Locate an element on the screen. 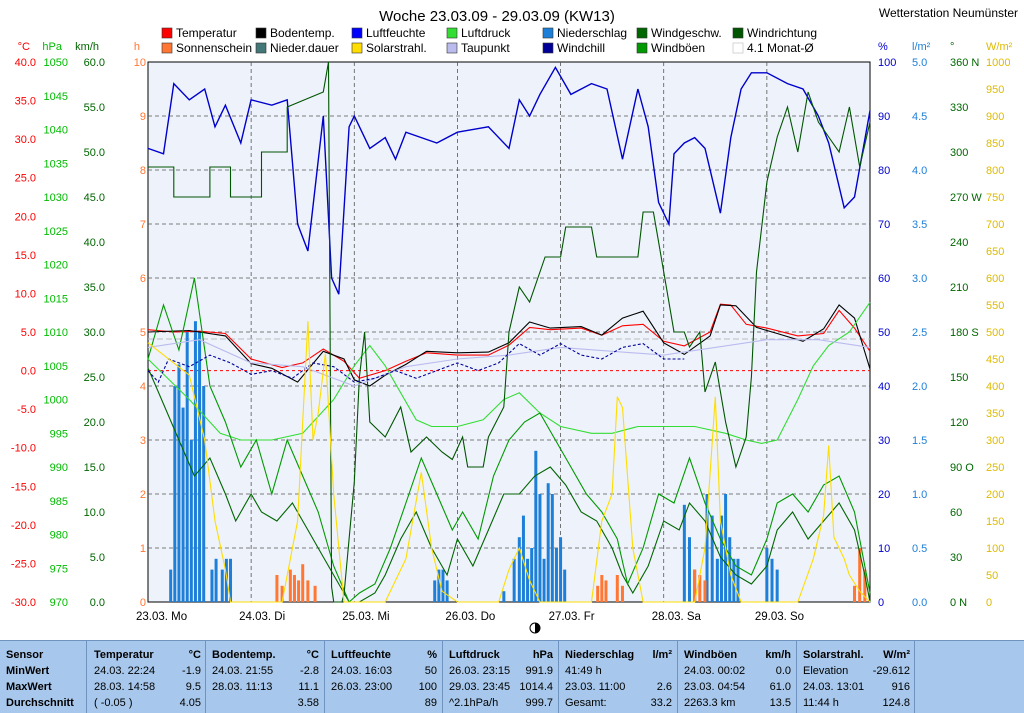  axis-tick: 0 is located at coordinates (881, 603).